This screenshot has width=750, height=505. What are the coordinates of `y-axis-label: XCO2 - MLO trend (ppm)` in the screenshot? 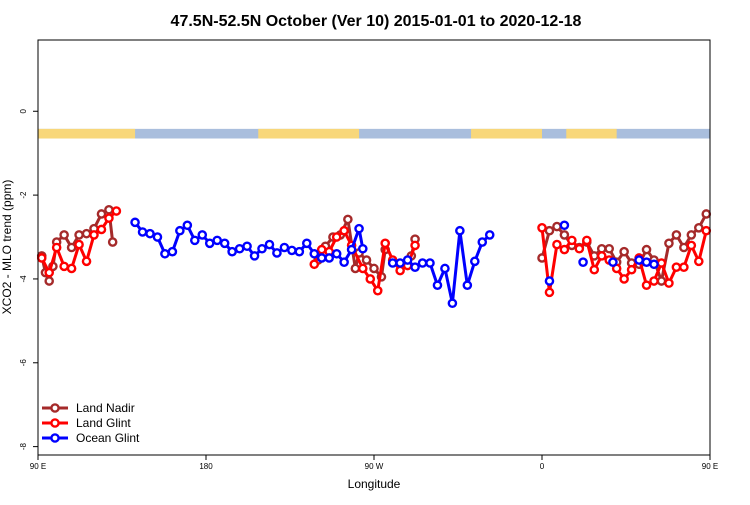 It's located at (7, 247).